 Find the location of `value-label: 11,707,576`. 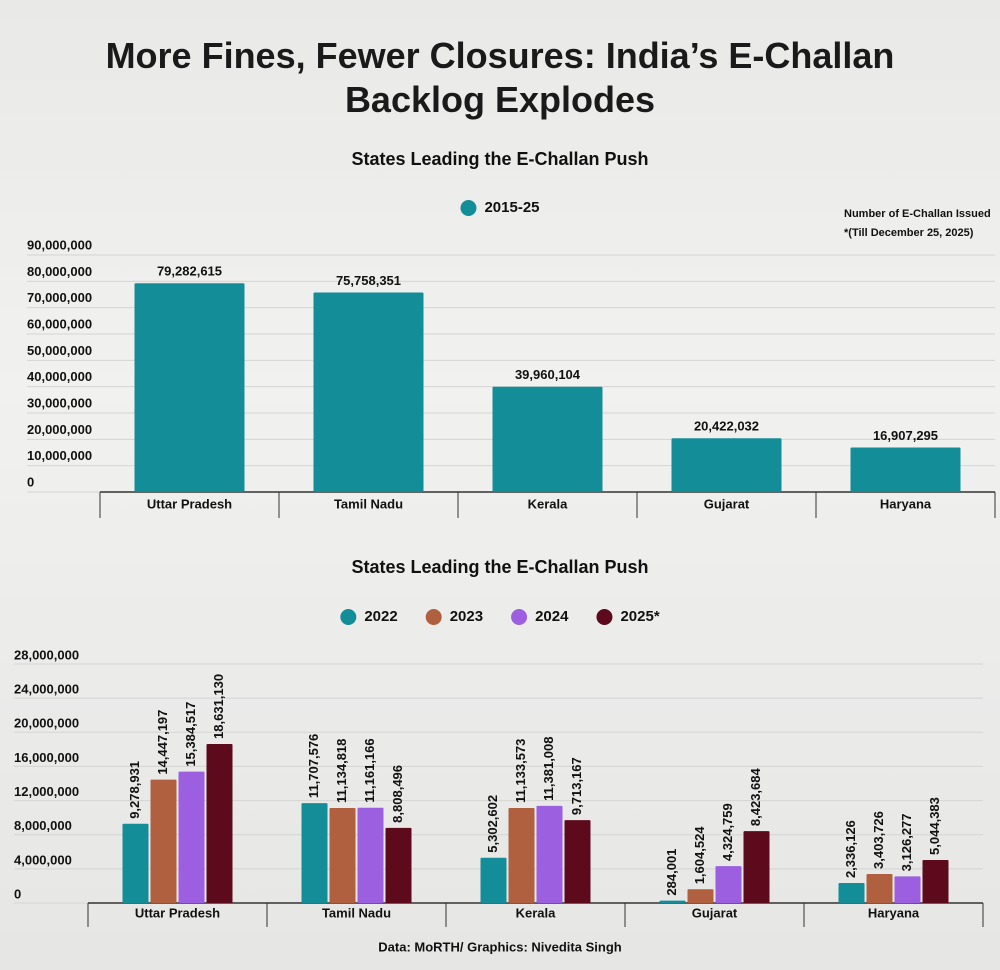

value-label: 11,707,576 is located at coordinates (313, 766).